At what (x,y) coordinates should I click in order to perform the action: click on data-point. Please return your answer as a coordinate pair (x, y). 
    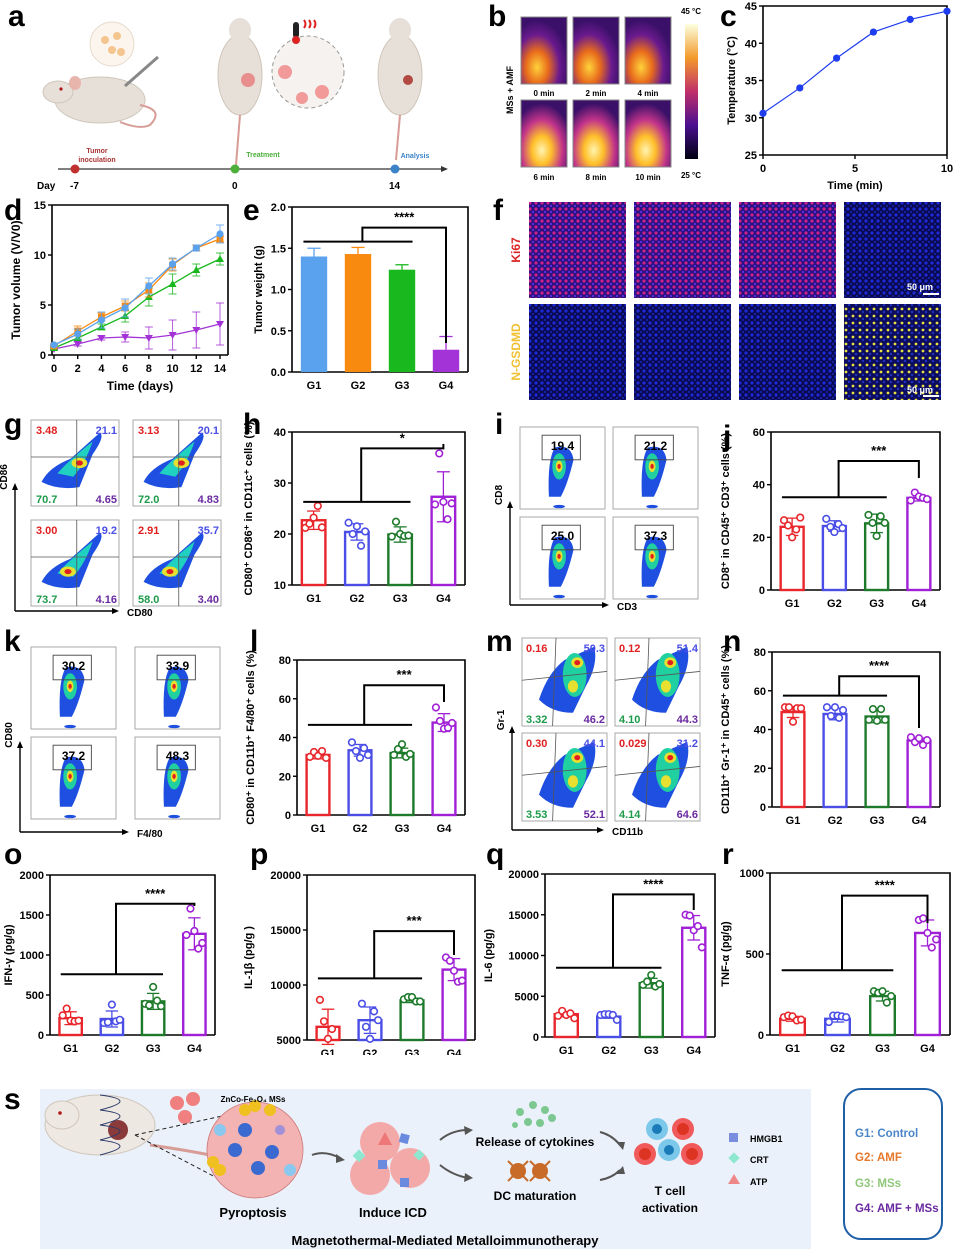
    Looking at the image, I should click on (873, 32).